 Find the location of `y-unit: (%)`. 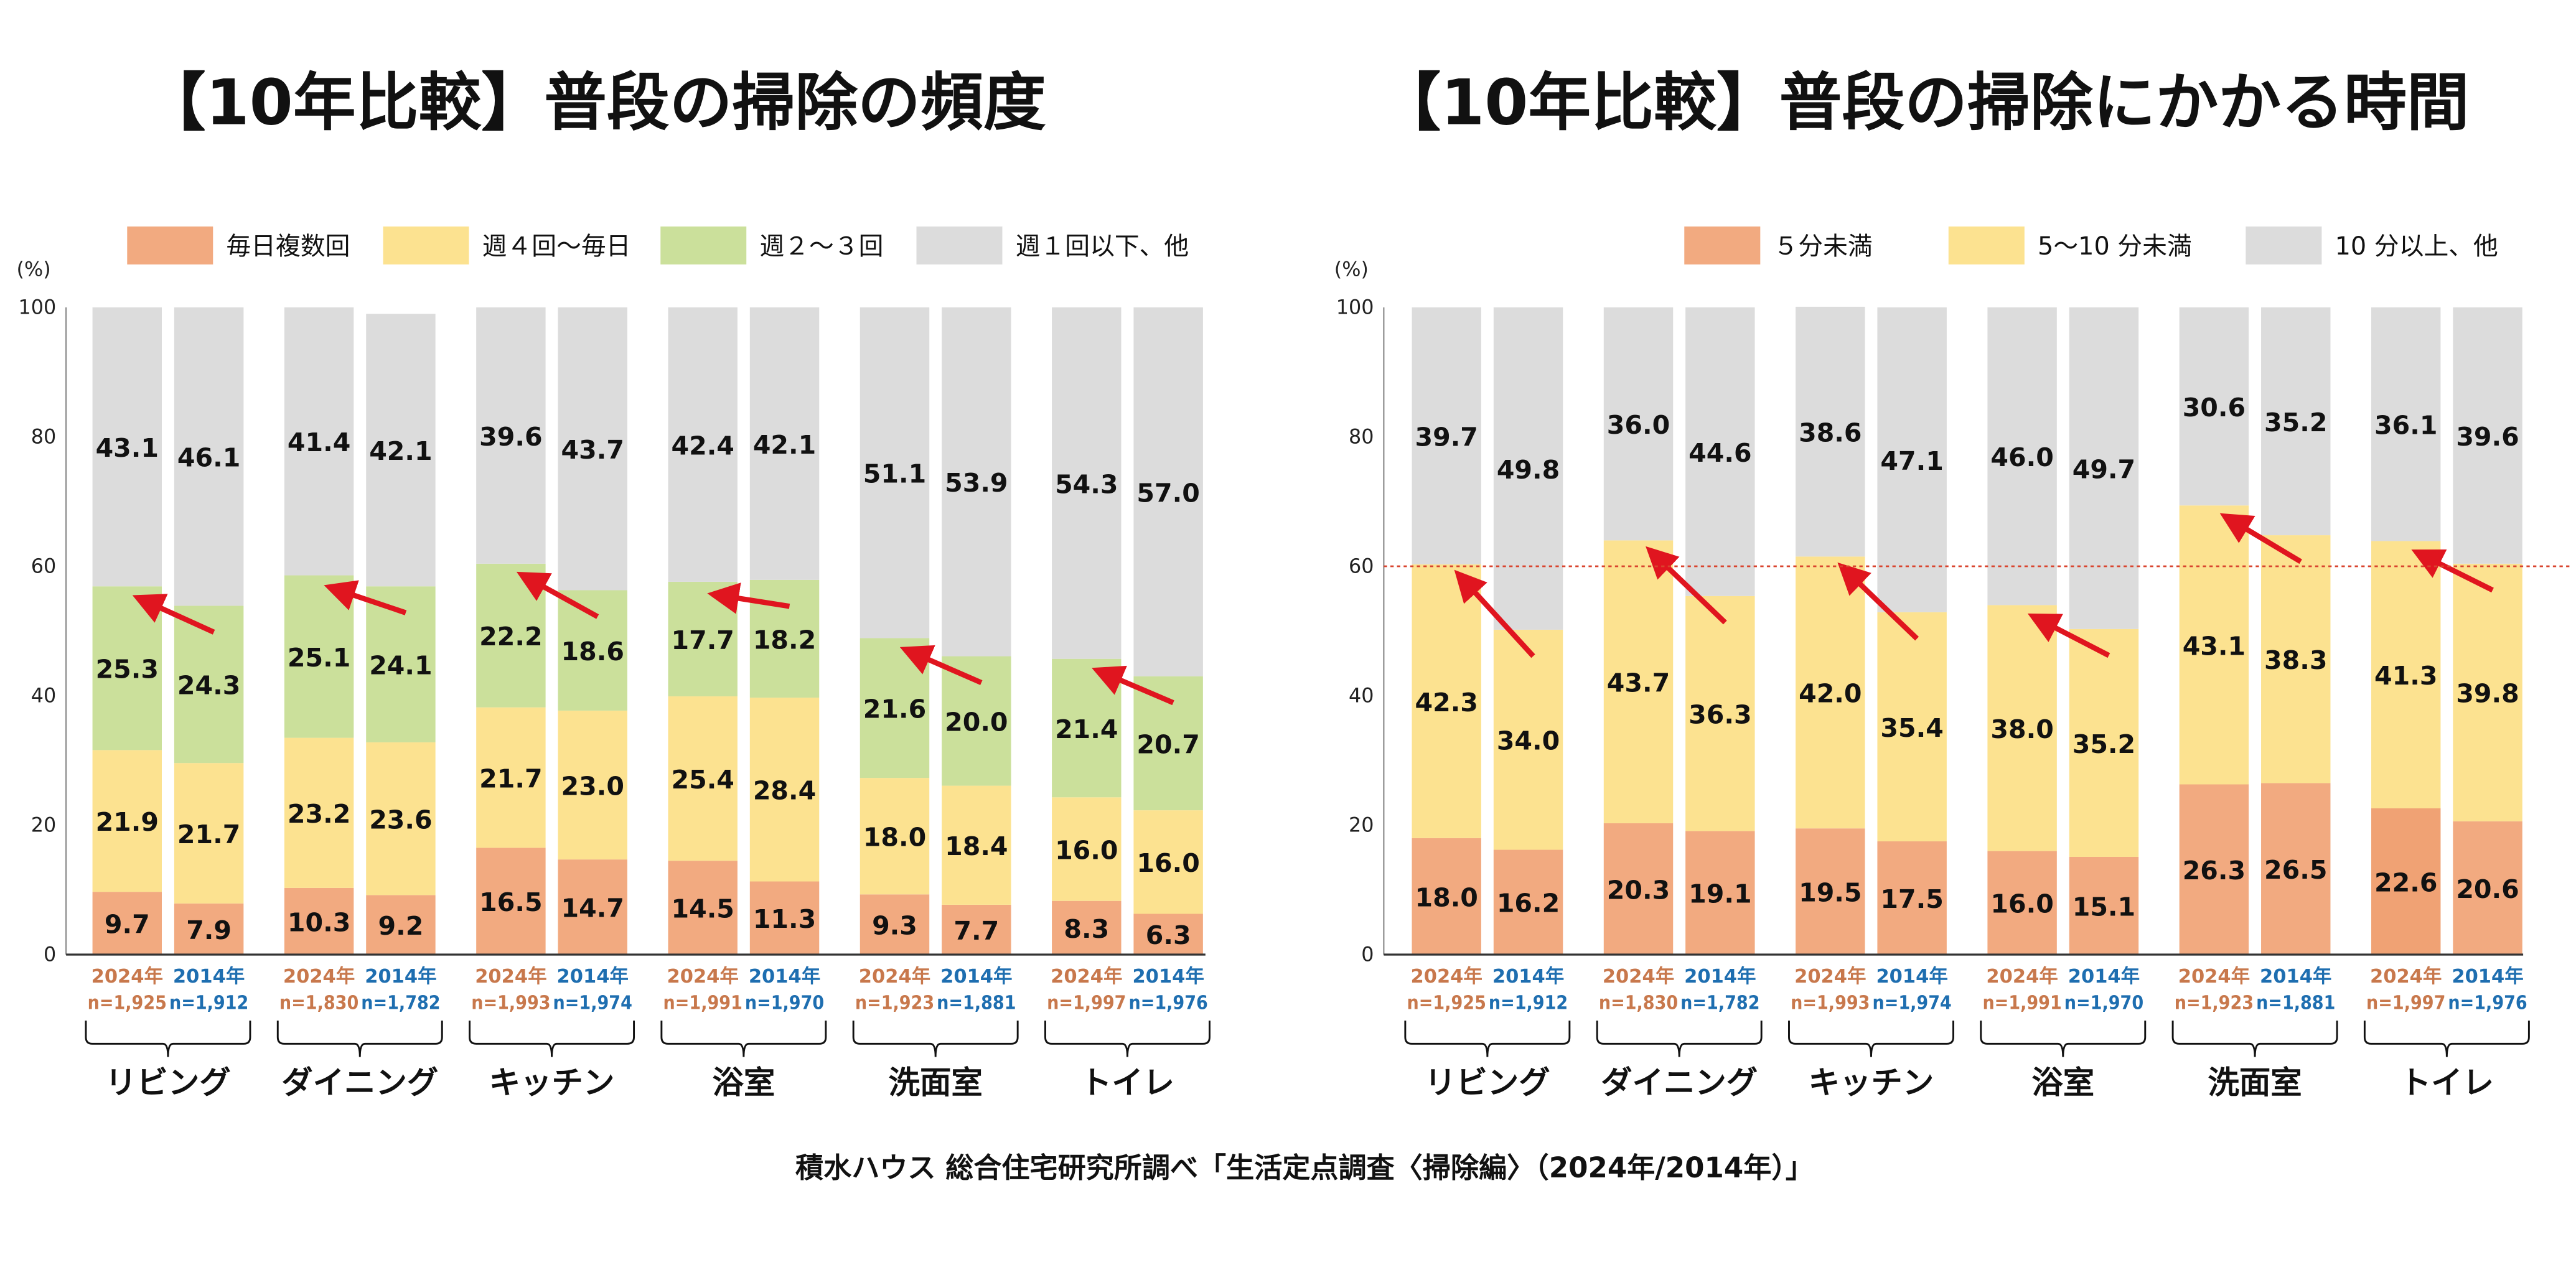

y-unit: (%) is located at coordinates (34, 269).